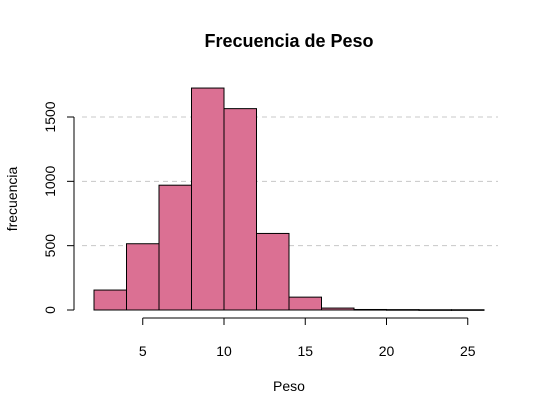  I want to click on x-tick-label-2: 15, so click(305, 351).